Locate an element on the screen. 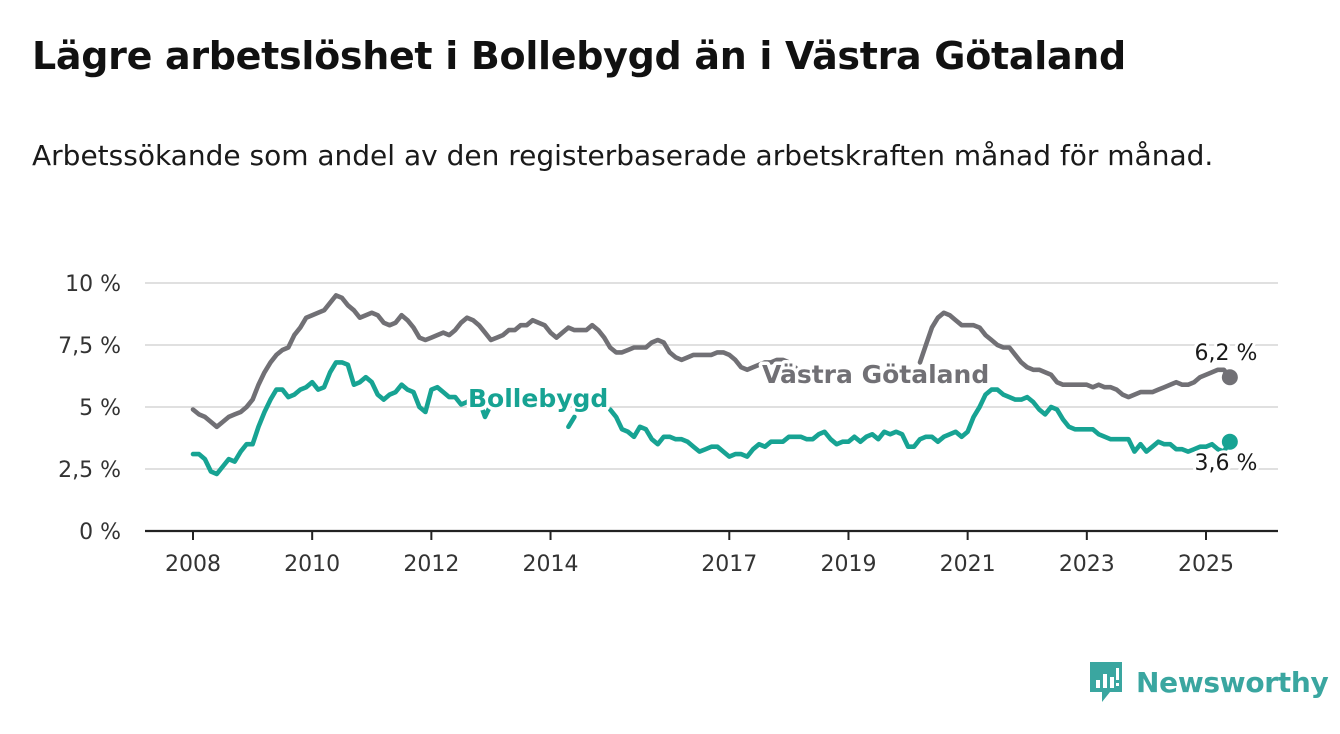  series-name-label: Västra Götaland is located at coordinates (875, 374).